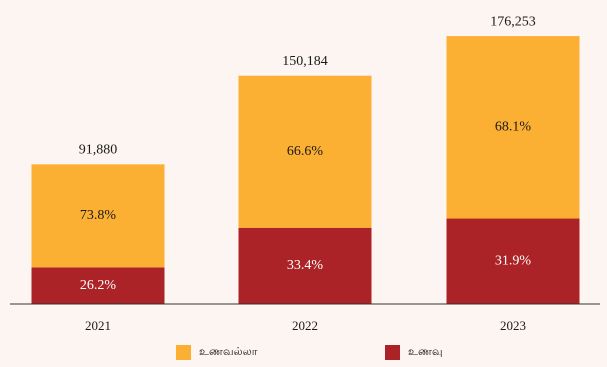 The width and height of the screenshot is (607, 367). What do you see at coordinates (513, 21) in the screenshot?
I see `total-label-2023: 176,253` at bounding box center [513, 21].